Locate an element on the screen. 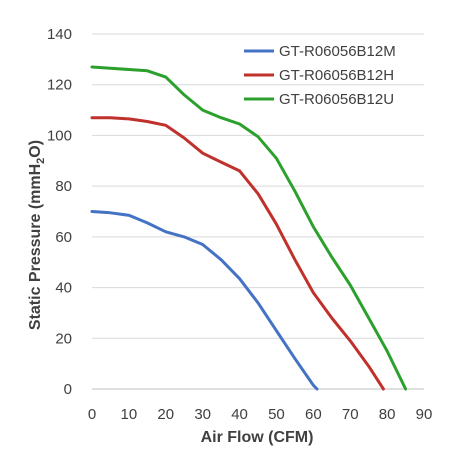 The width and height of the screenshot is (460, 468). y-axis-title-suffix: O) is located at coordinates (35, 149).